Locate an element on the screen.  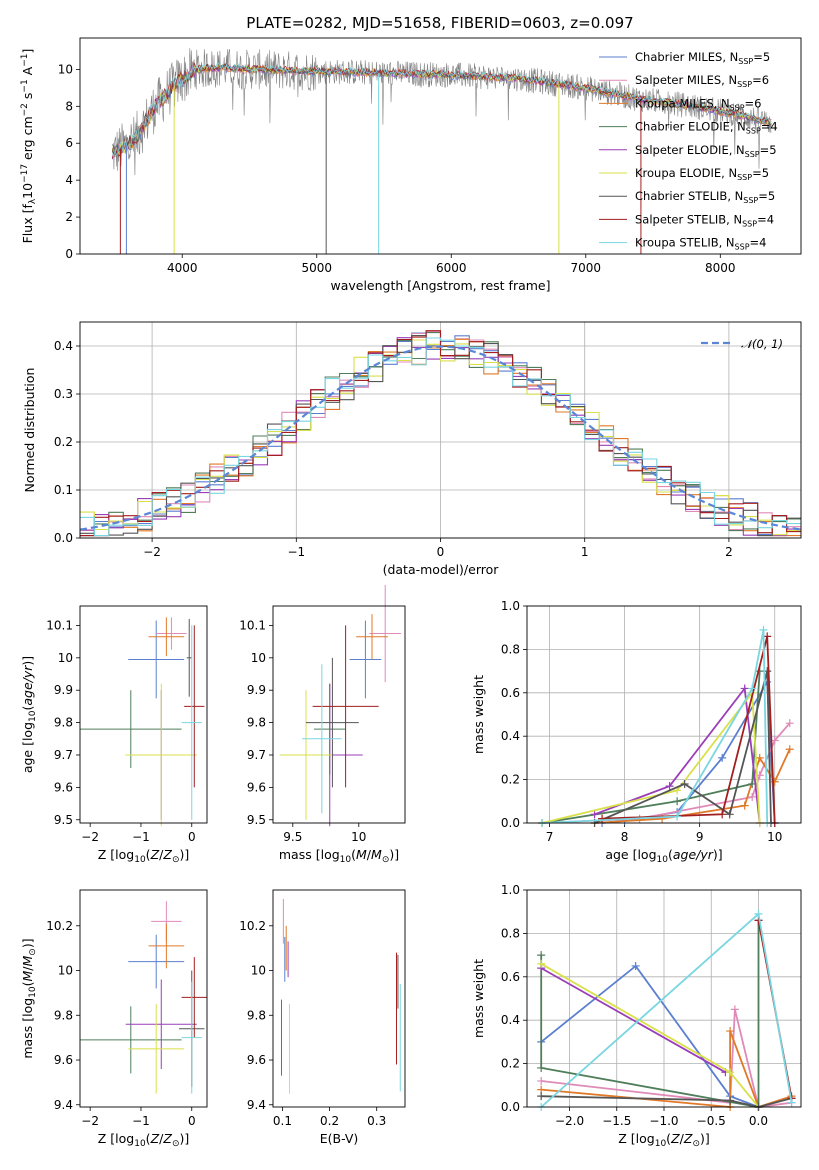
line-sp_elodie is located at coordinates (677, 755).